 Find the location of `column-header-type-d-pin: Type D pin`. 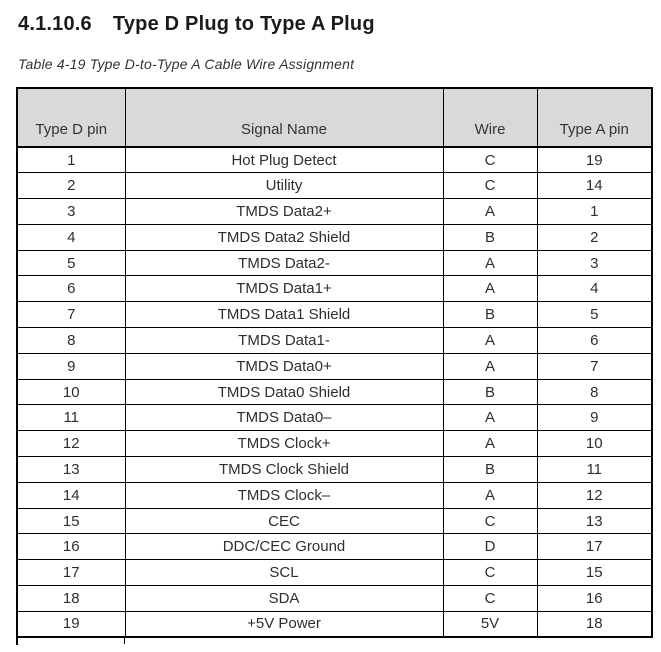

column-header-type-d-pin: Type D pin is located at coordinates (71, 117).